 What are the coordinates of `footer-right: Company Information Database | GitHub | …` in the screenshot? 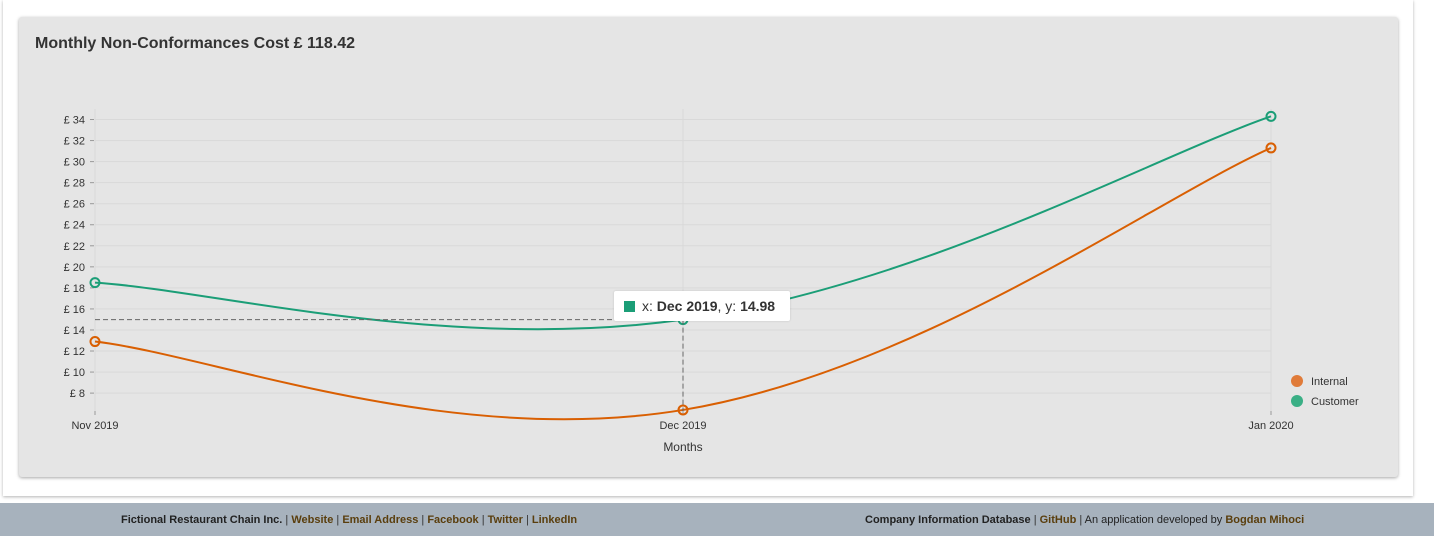 It's located at (1085, 520).